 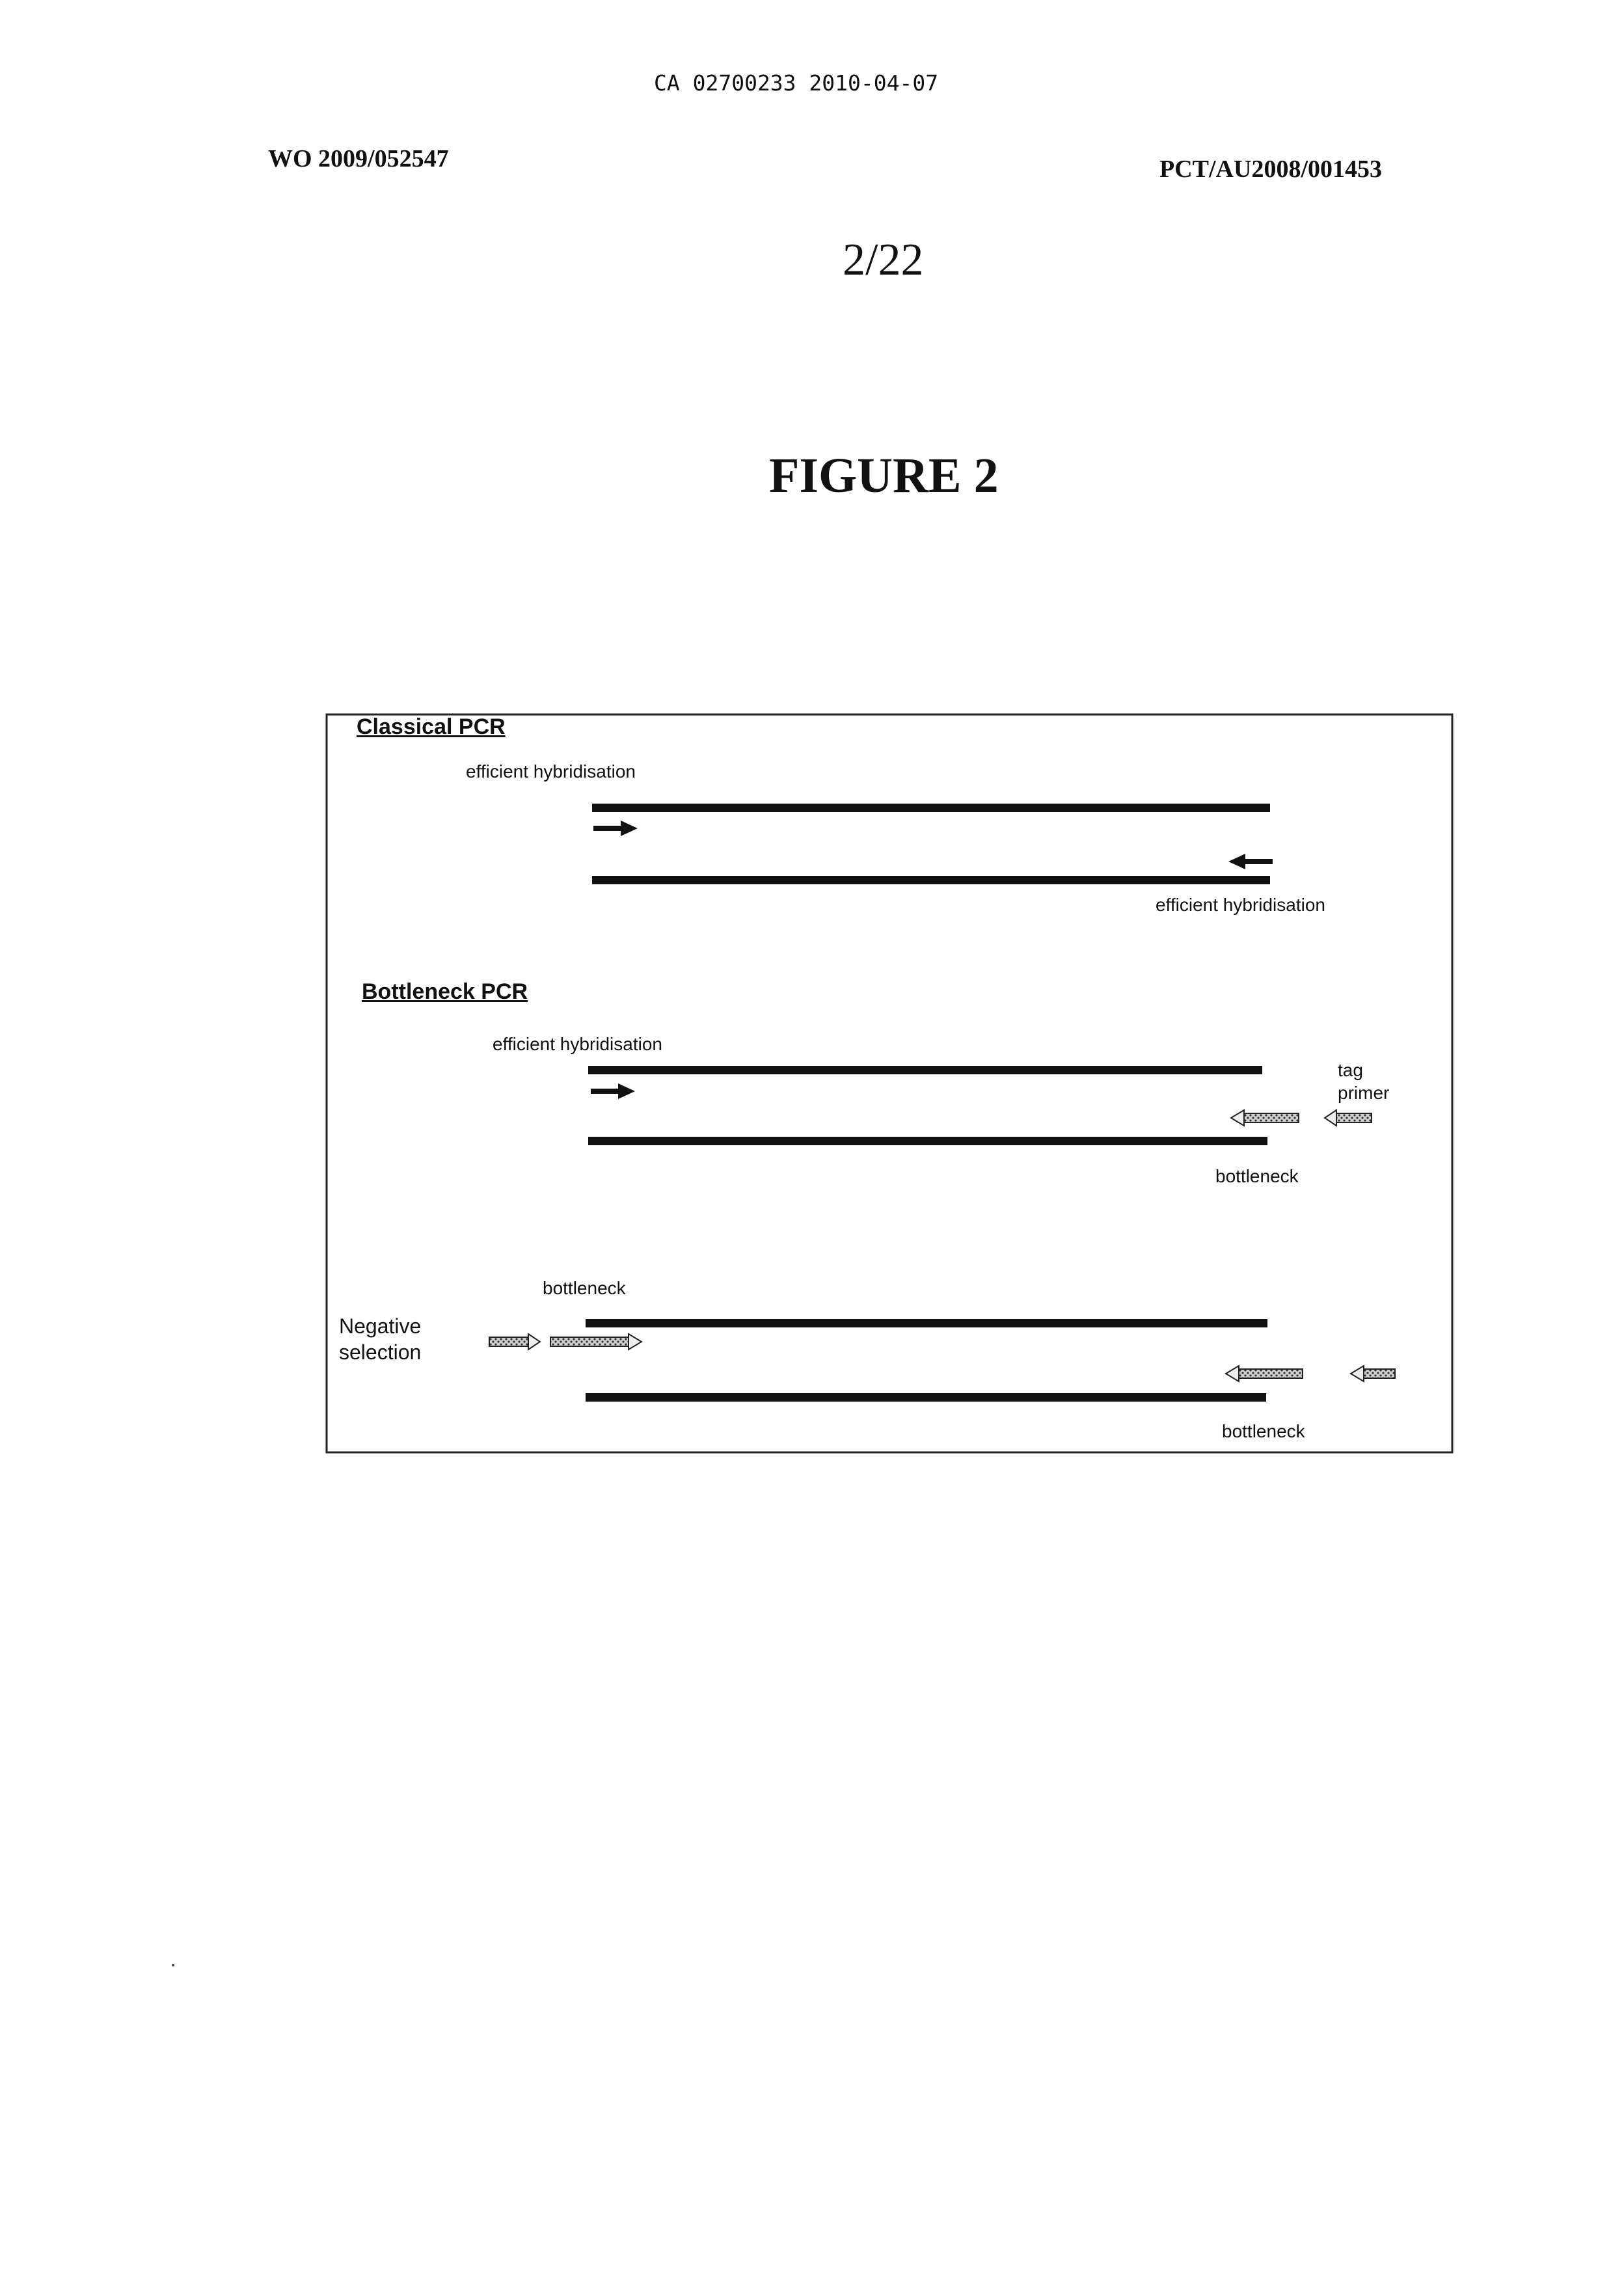 I want to click on classical-pcr-group, so click(x=932, y=844).